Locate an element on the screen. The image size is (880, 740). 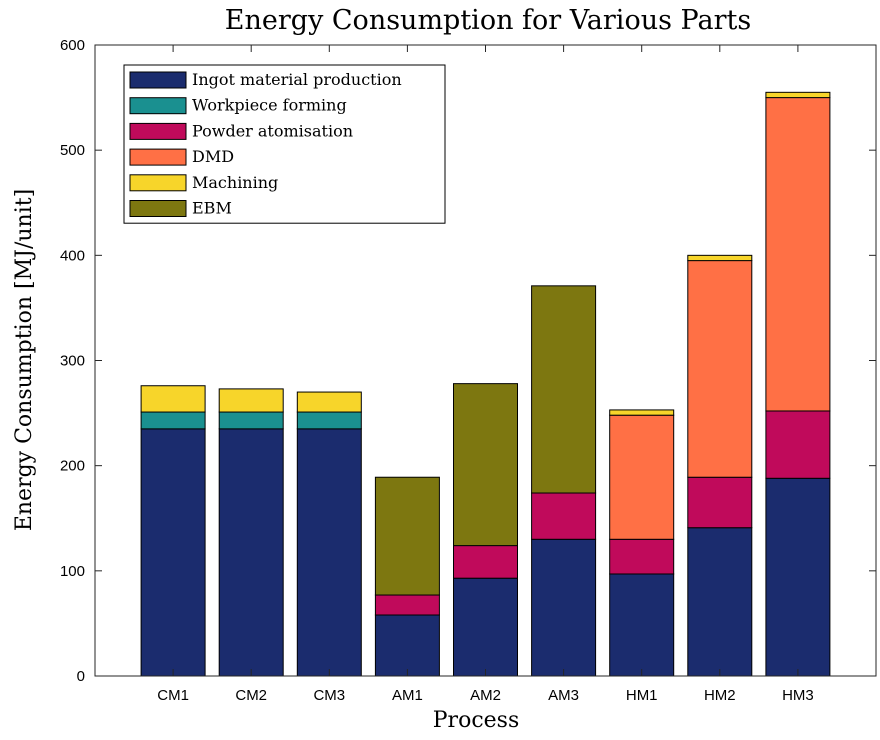
chart-title: Energy Consumption for Various Parts is located at coordinates (488, 20).